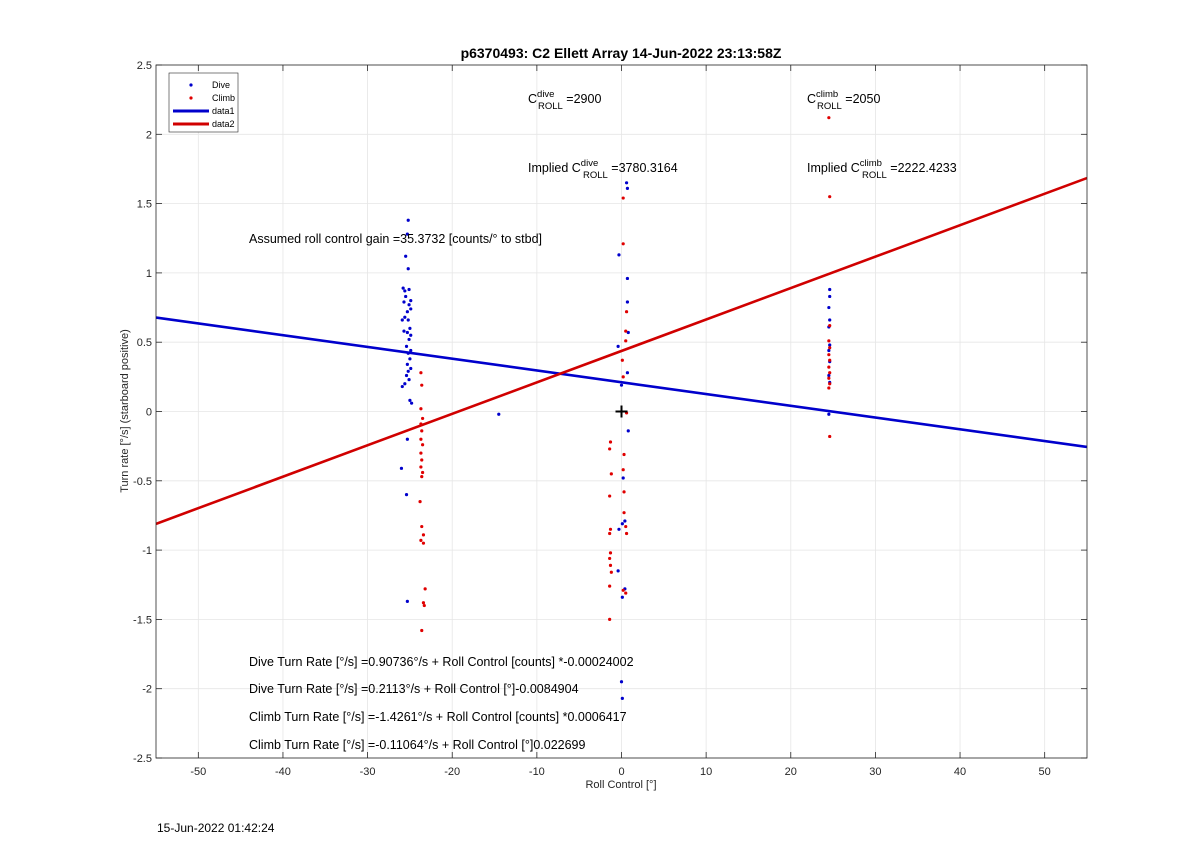 The height and width of the screenshot is (851, 1200). What do you see at coordinates (144, 343) in the screenshot?
I see `y-tick-label: 0.5` at bounding box center [144, 343].